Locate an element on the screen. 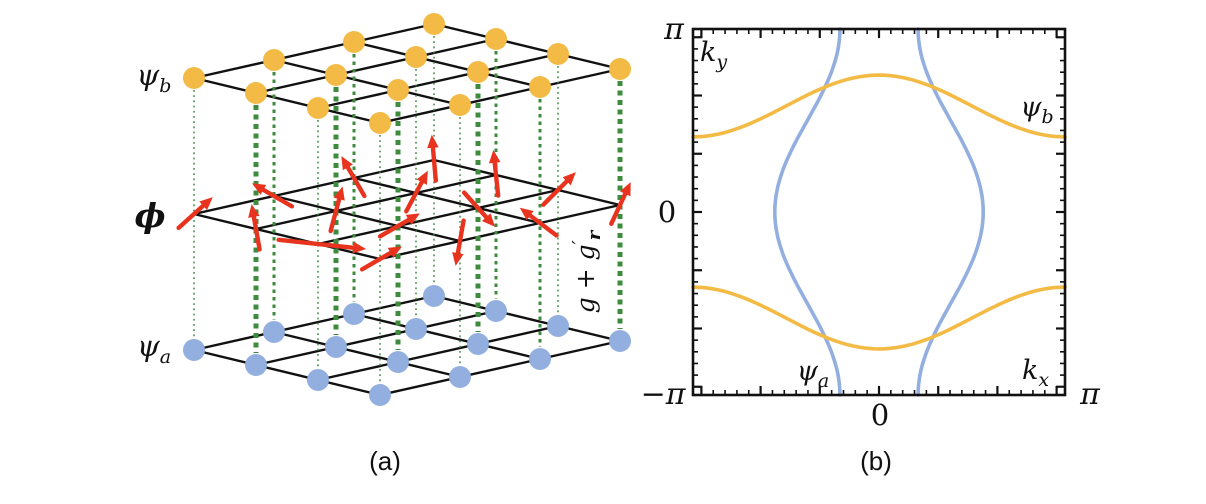 Image resolution: width=1206 pixels, height=504 pixels. curve-label-psi-b: ψb is located at coordinates (1036, 110).